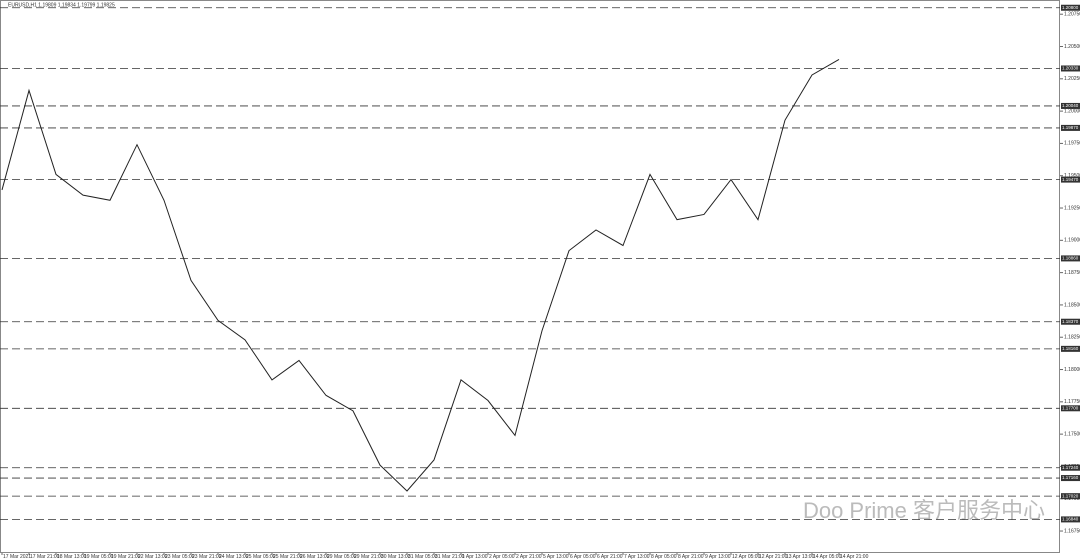 Image resolution: width=1080 pixels, height=559 pixels. I want to click on level-label: 1.17020, so click(1070, 495).